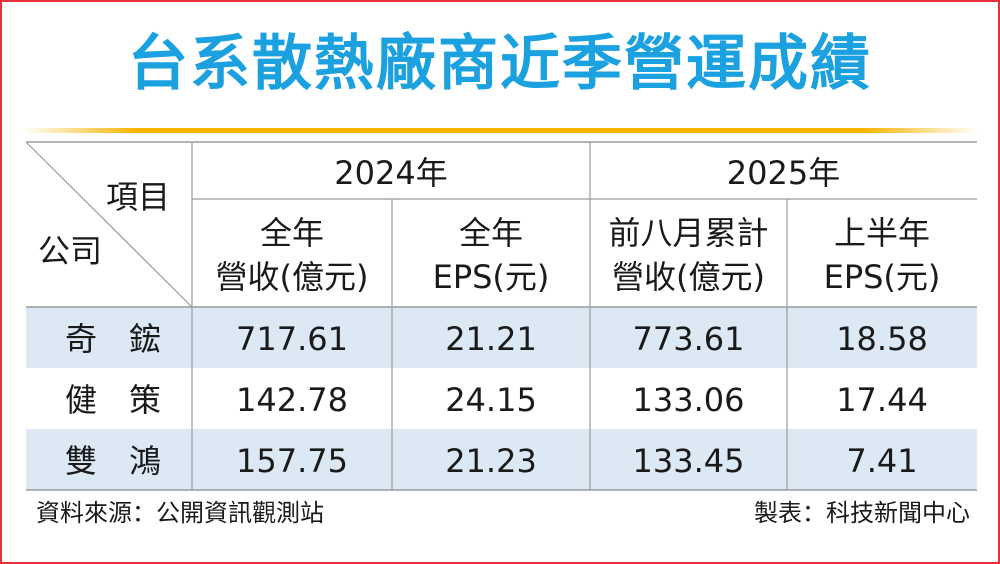  Describe the element at coordinates (138, 197) in the screenshot. I see `corner-label-item: 項目` at that location.